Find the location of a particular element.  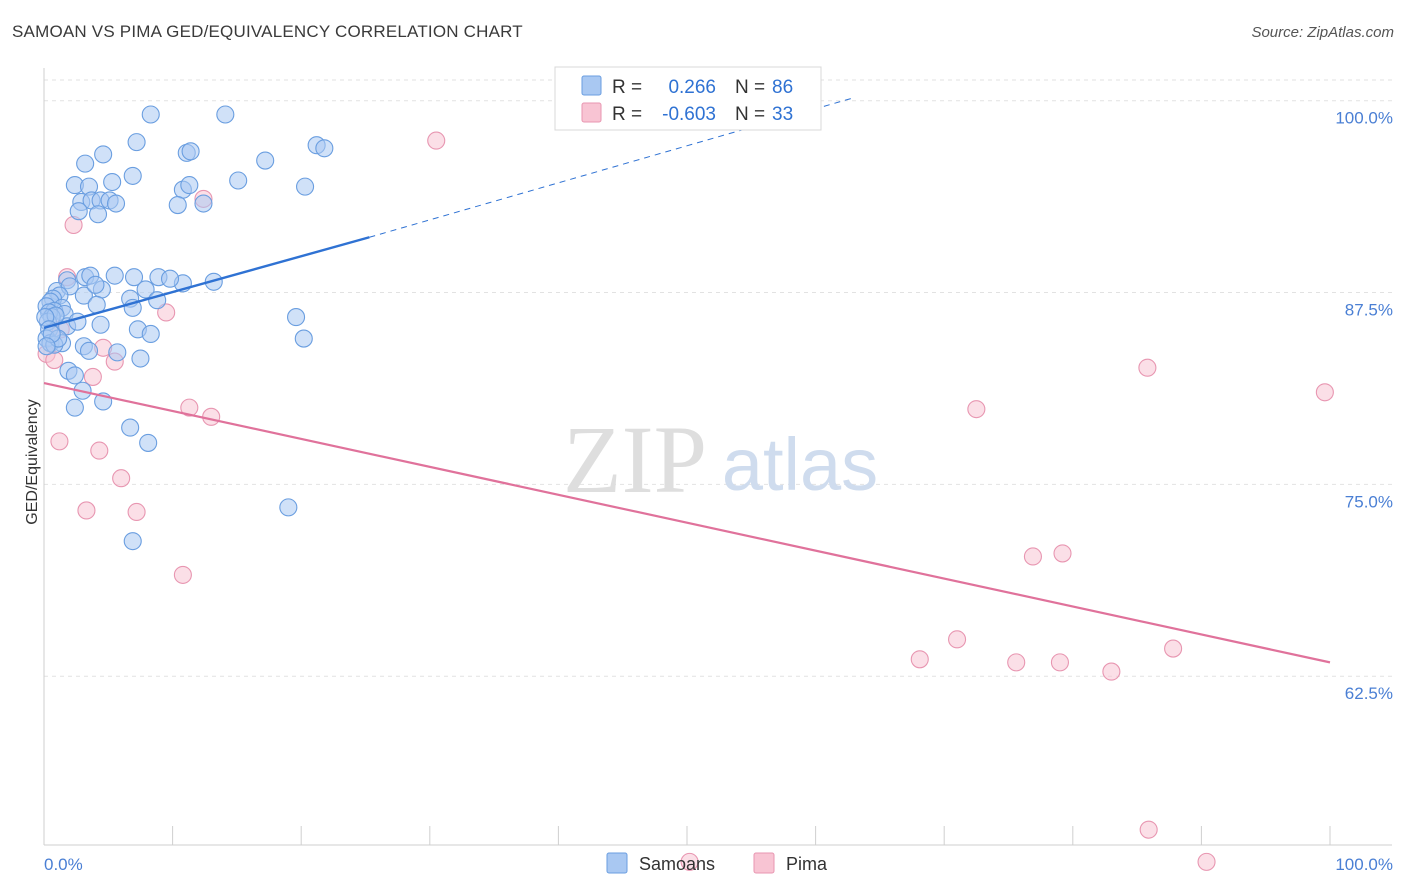

legend-samoan-n-value: 86 is located at coordinates (782, 87).